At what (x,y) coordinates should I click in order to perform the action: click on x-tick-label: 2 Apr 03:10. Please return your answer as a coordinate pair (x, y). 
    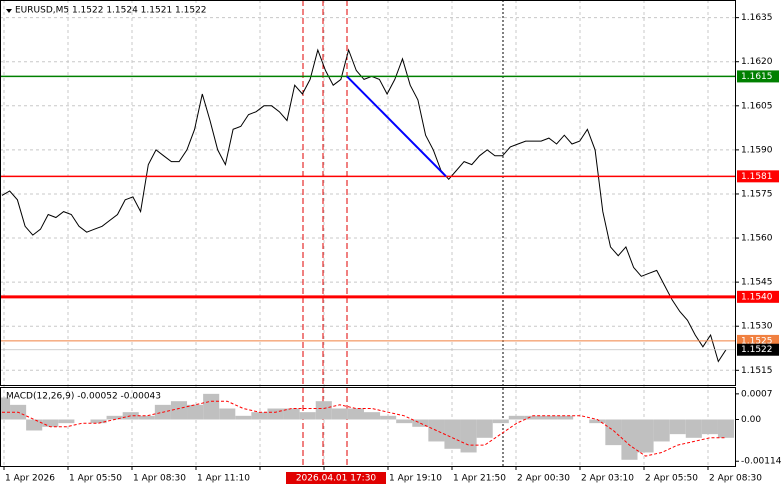
    Looking at the image, I should click on (607, 479).